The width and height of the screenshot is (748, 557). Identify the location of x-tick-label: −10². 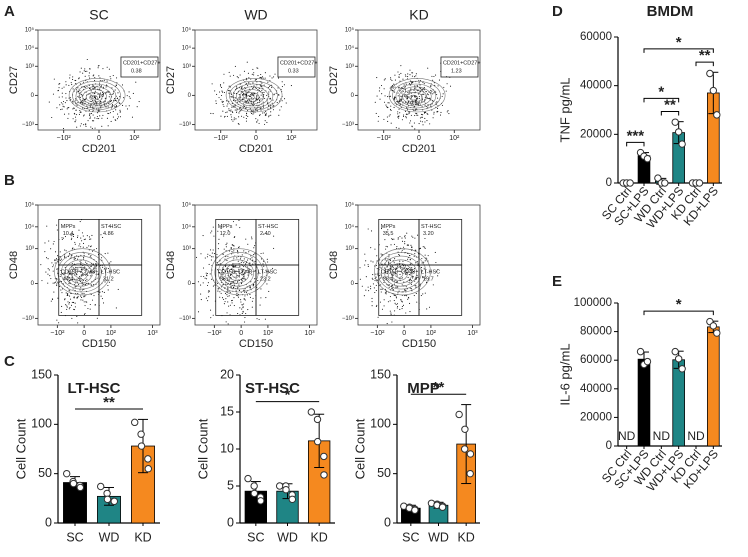
(377, 333).